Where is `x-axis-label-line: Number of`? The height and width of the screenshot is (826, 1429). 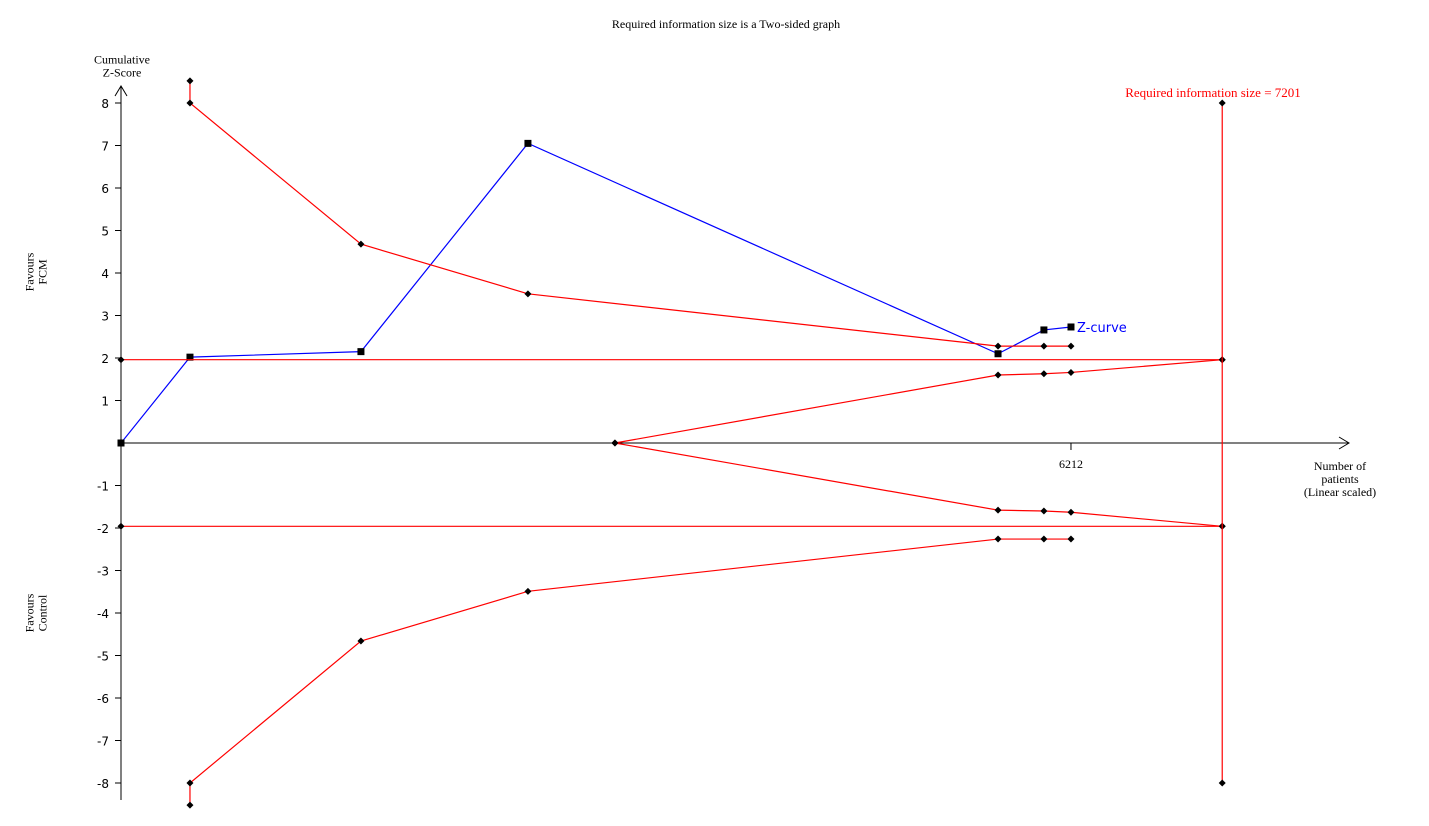 x-axis-label-line: Number of is located at coordinates (1340, 466).